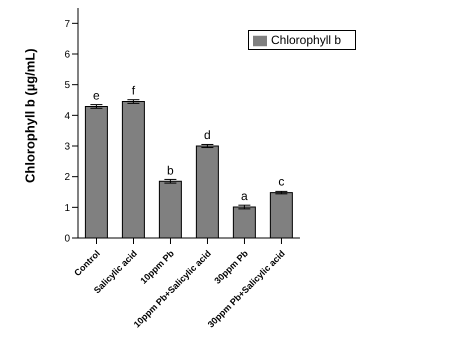 This screenshot has width=475, height=340. Describe the element at coordinates (134, 91) in the screenshot. I see `annotation: f` at that location.